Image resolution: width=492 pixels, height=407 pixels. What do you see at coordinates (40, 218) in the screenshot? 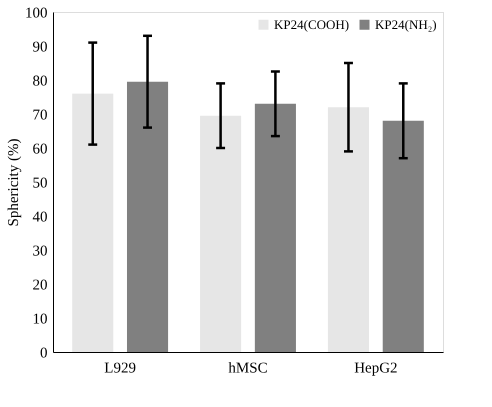
I see `y-tick-label: 40` at bounding box center [40, 218].